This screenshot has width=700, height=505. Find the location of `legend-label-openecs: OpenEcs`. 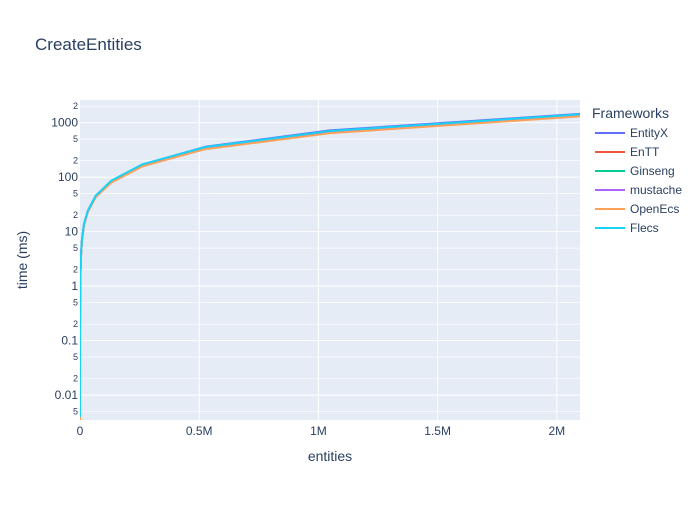

legend-label-openecs: OpenEcs is located at coordinates (654, 209).